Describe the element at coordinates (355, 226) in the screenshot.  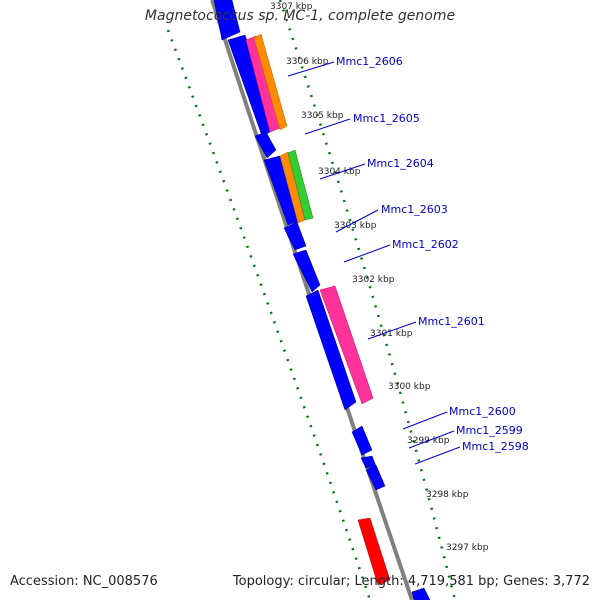
I see `tick-label: 3303 kbp` at that location.